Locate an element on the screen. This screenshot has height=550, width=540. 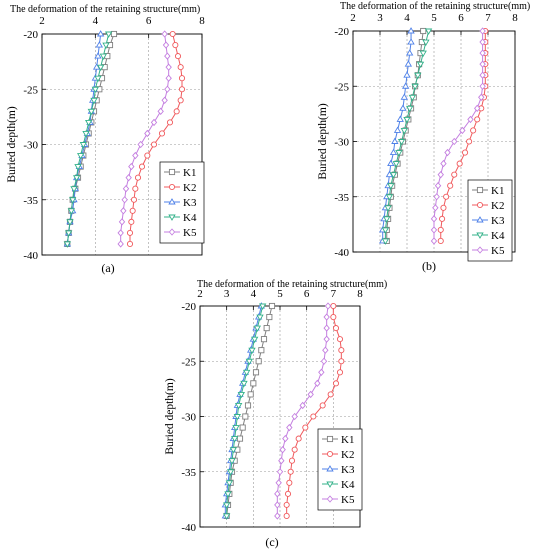
x-tick-label: 4 is located at coordinates (254, 294).